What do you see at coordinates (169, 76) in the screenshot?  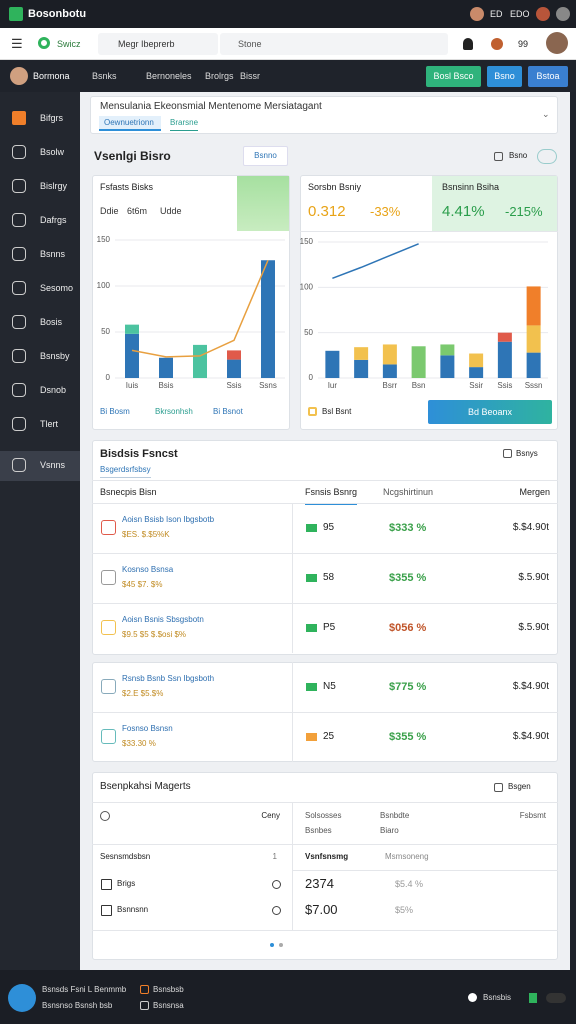 I see `tab: Bernoneles` at bounding box center [169, 76].